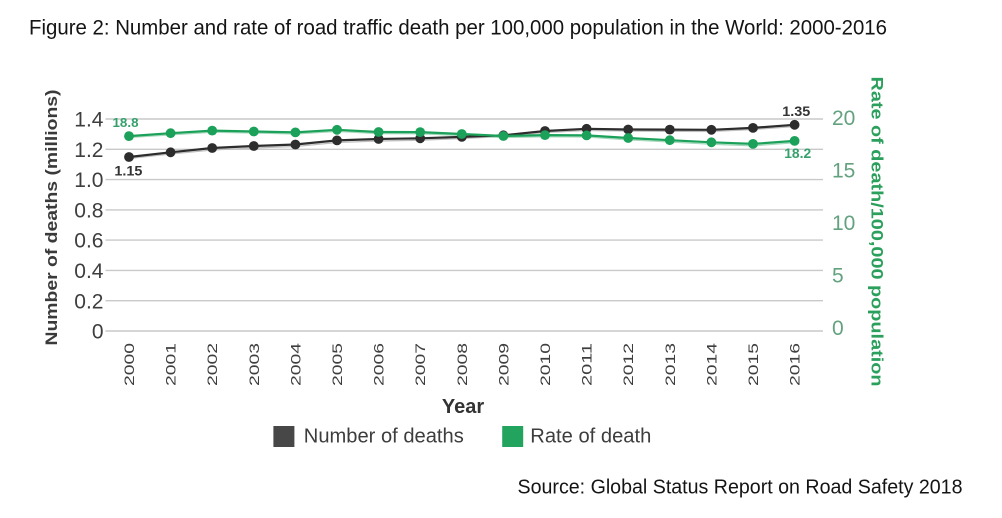  I want to click on svg-text: 2000, so click(129, 364).